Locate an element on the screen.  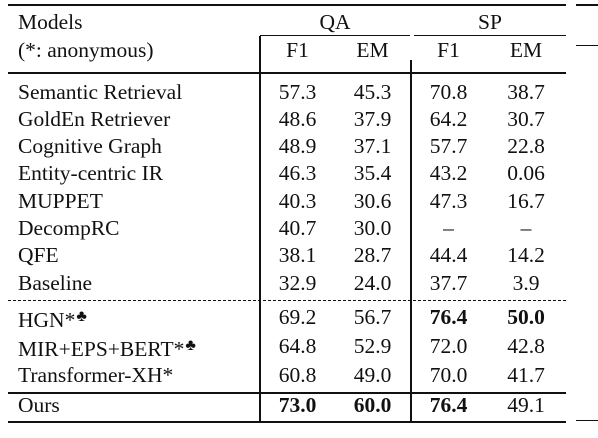
value-qa-em: 37.9 is located at coordinates (372, 119).